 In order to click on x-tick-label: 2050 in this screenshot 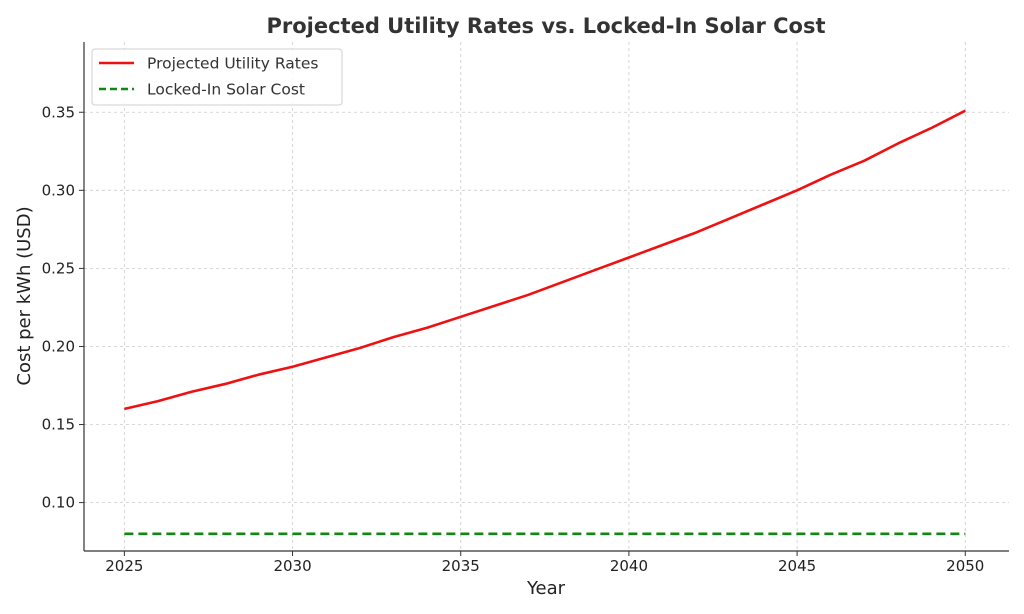, I will do `click(965, 566)`.